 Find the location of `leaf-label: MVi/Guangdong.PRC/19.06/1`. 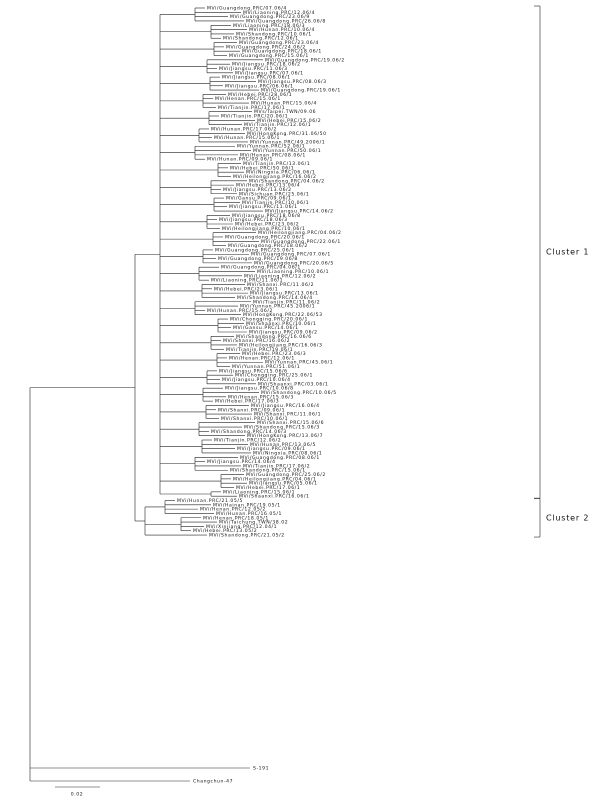

leaf-label: MVi/Guangdong.PRC/19.06/1 is located at coordinates (301, 91).